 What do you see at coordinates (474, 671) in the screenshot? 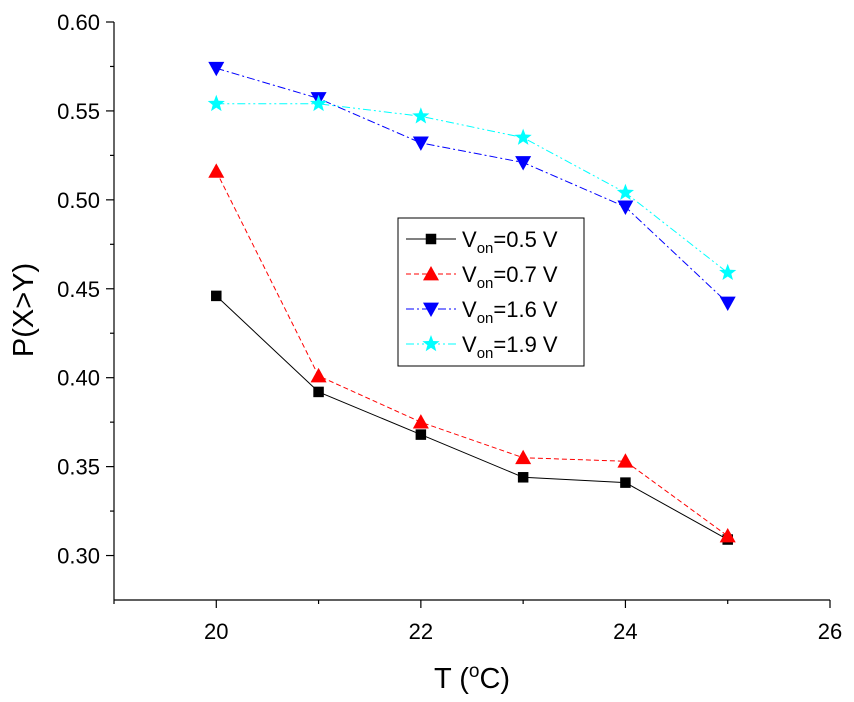
I see `x-axis-label-degree: o` at bounding box center [474, 671].